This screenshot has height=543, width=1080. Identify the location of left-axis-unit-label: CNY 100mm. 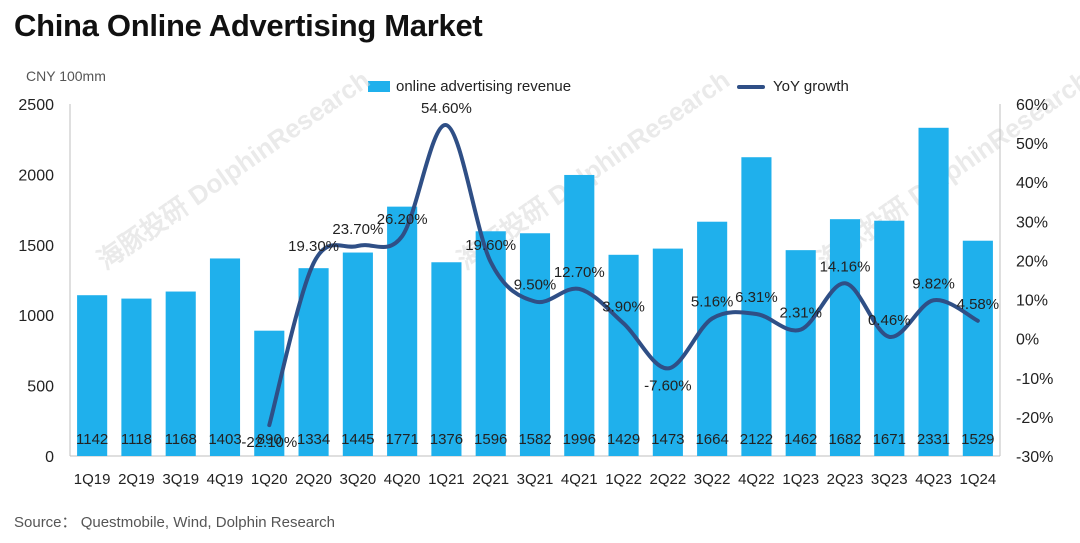
(66, 76).